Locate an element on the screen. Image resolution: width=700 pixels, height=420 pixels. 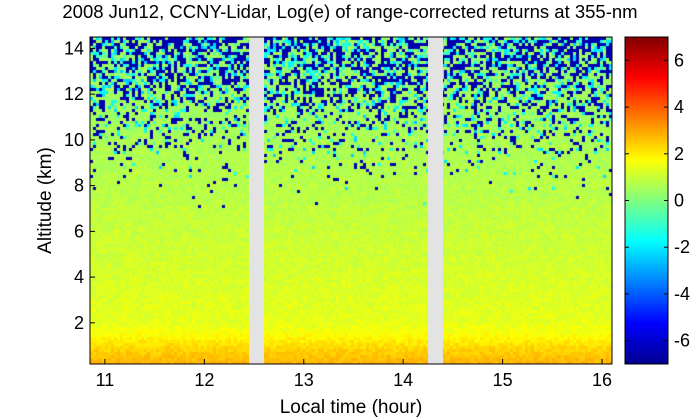
x-axis: 11 12 13 14 15 16 is located at coordinates (354, 374).